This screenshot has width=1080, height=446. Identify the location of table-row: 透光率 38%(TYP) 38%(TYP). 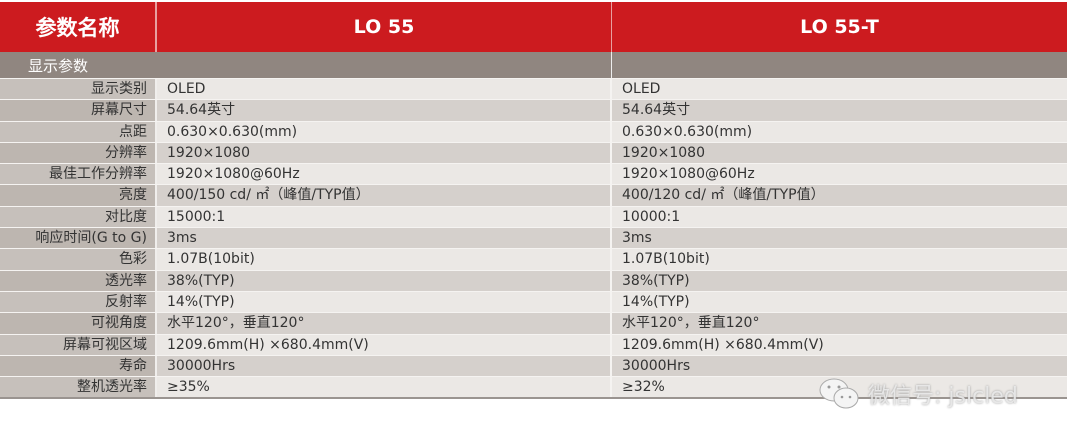
(533, 280).